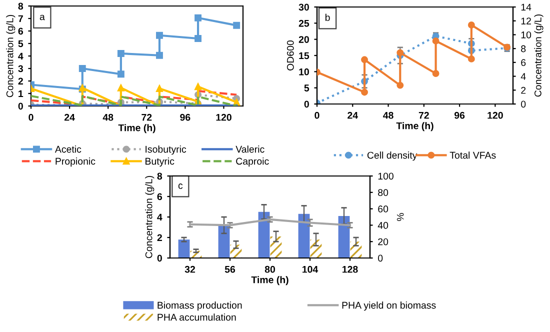 The height and width of the screenshot is (332, 550). Describe the element at coordinates (304, 56) in the screenshot. I see `y-tick-label: 15` at that location.